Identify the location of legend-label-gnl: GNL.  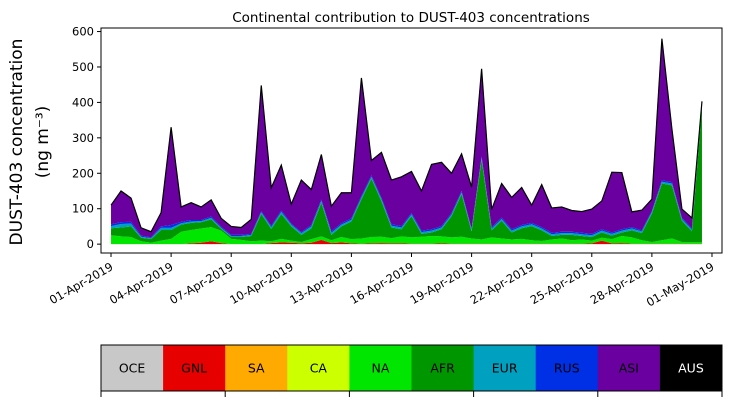
(194, 368).